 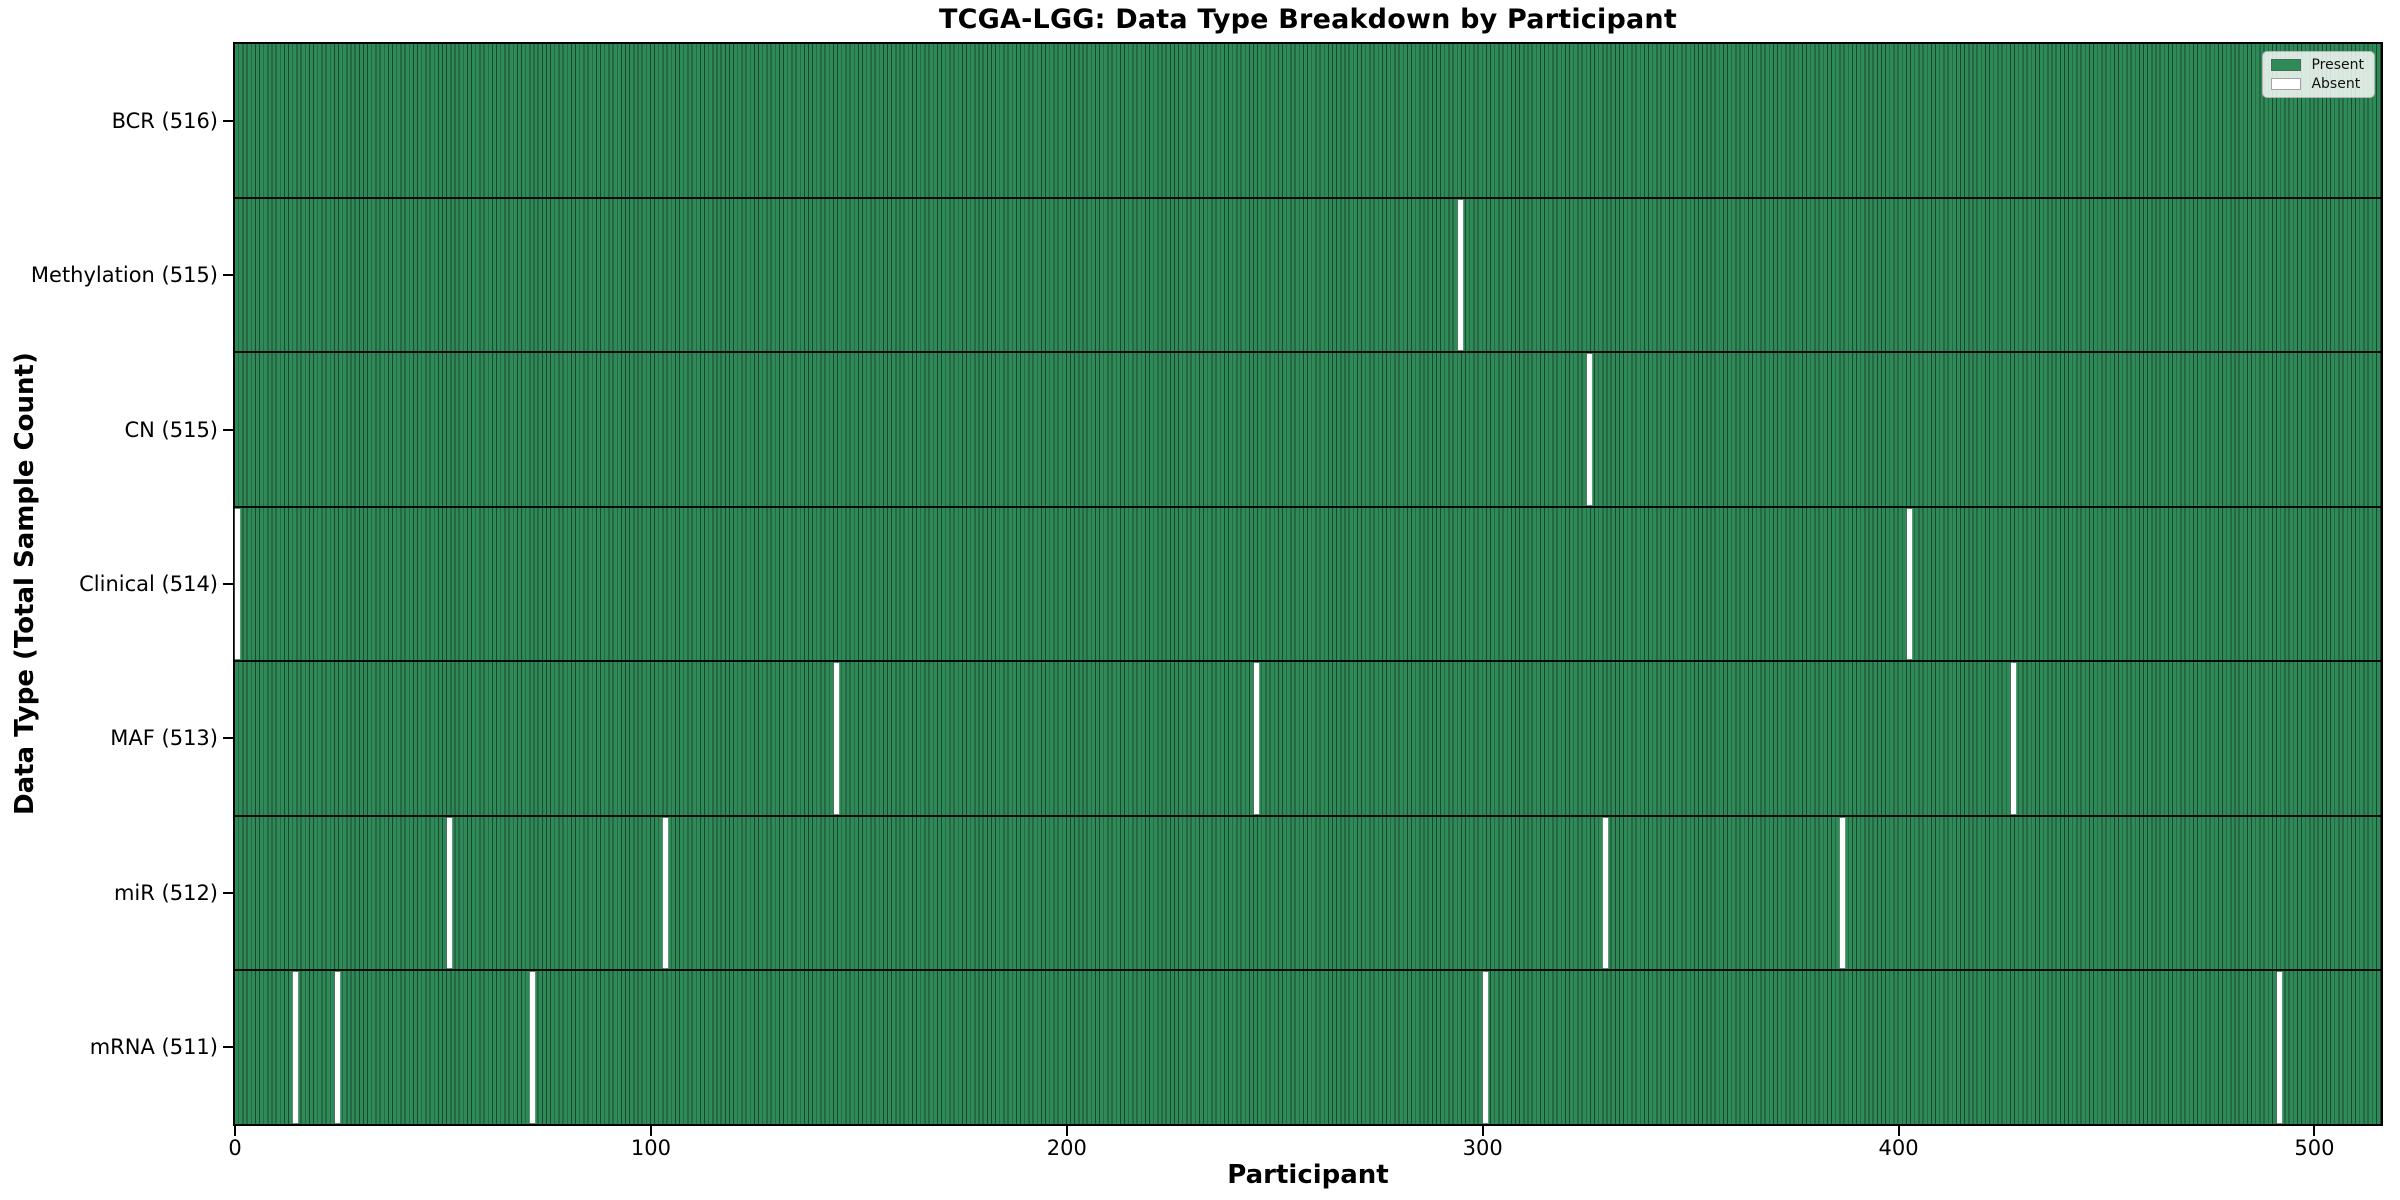 What do you see at coordinates (2336, 84) in the screenshot?
I see `legend-label: Absent` at bounding box center [2336, 84].